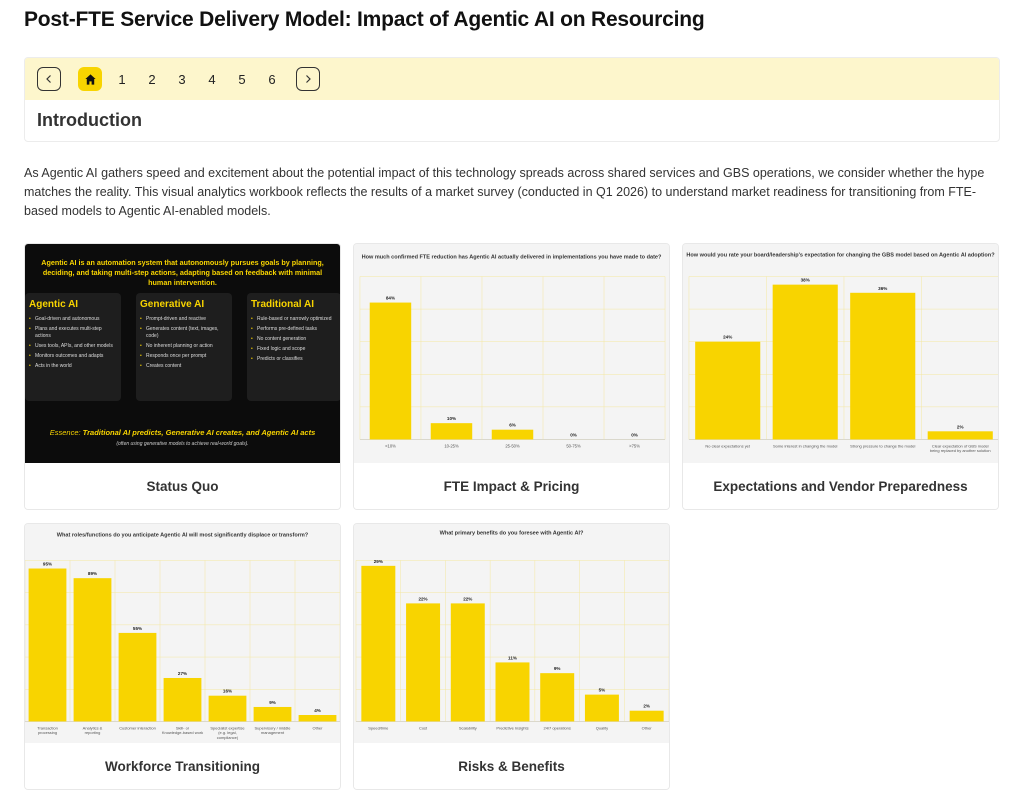 This screenshot has width=1024, height=802. I want to click on box-item: Uses tools, APIs, and other models, so click(73, 346).